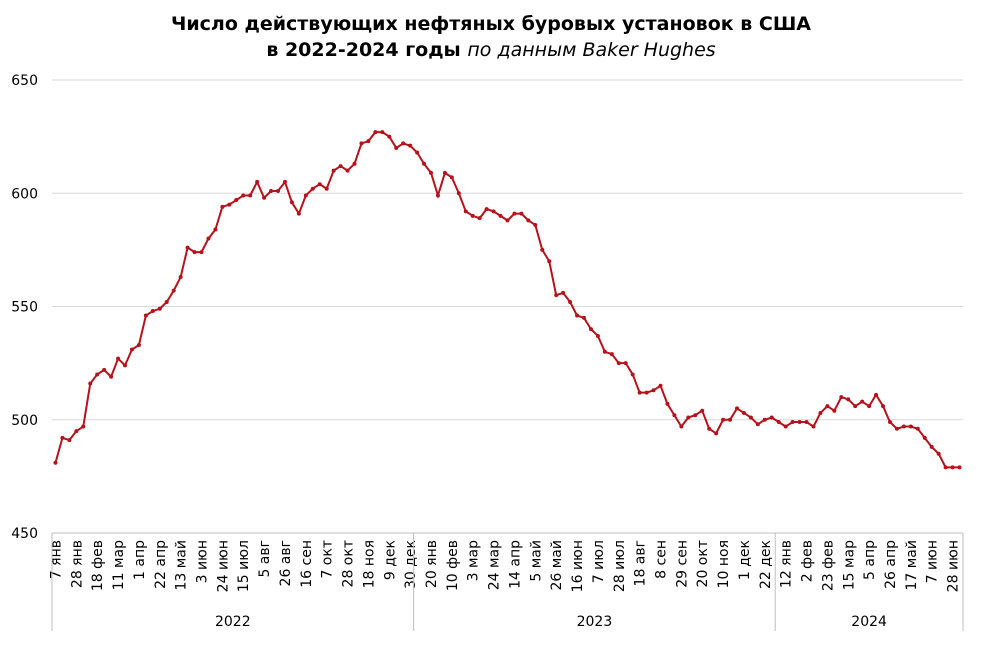 The height and width of the screenshot is (647, 983). I want to click on x-tick-label: 28 янв, so click(77, 564).